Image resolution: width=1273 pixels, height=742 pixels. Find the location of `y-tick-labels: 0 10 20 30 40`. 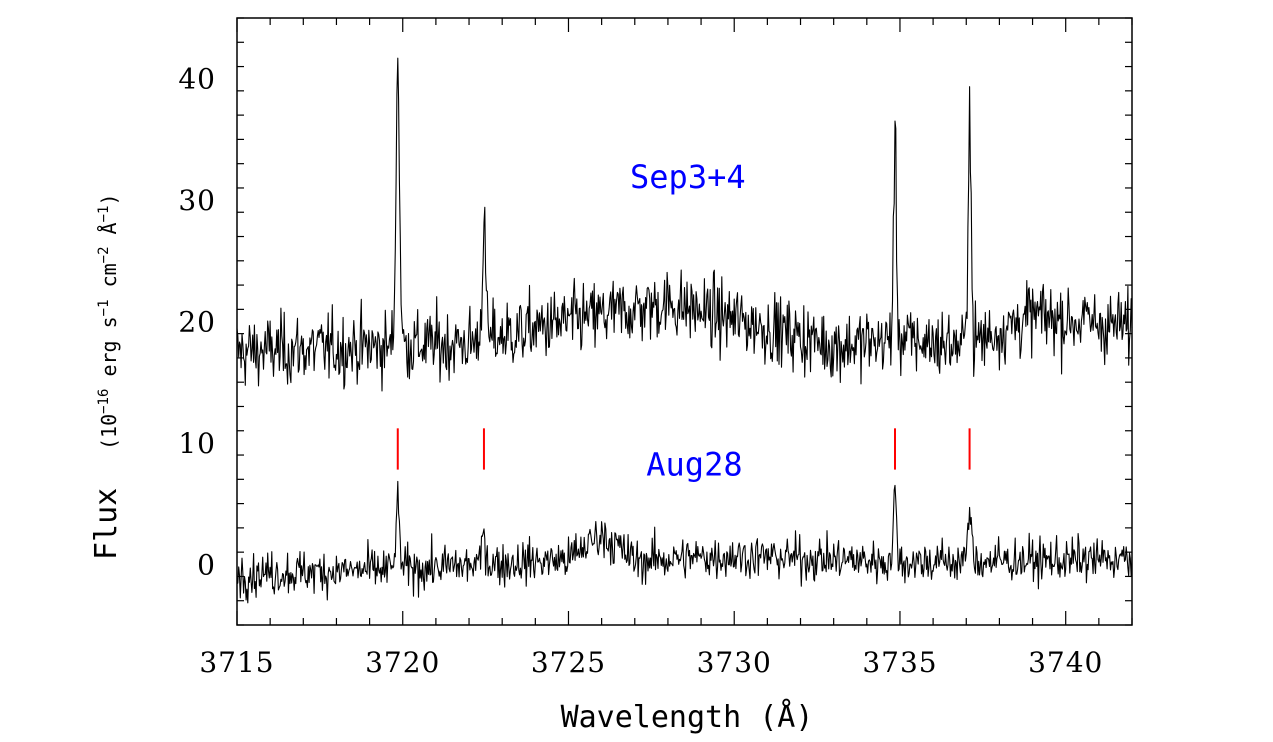

y-tick-labels: 0 10 20 30 40 is located at coordinates (197, 322).